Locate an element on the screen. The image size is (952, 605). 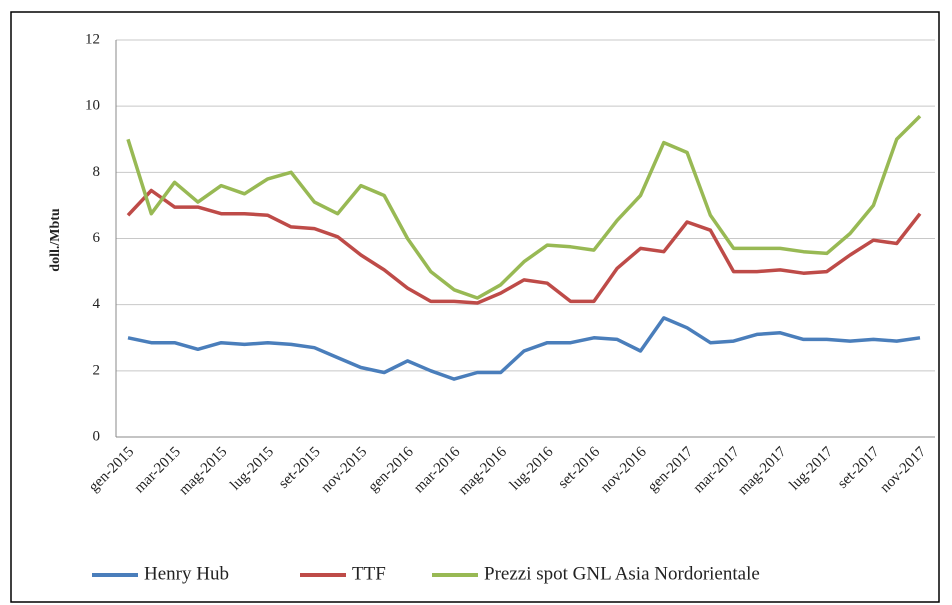
y-axis-label: doll./Mbtu is located at coordinates (55, 240).